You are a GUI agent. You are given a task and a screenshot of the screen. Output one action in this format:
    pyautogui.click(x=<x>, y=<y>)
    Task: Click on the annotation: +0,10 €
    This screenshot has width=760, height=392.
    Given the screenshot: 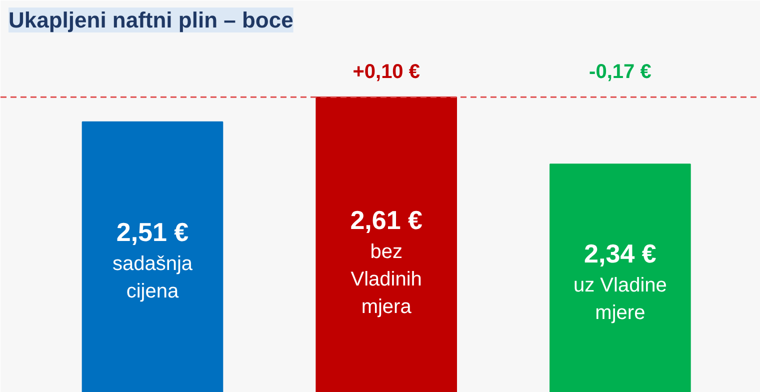 What is the action you would take?
    pyautogui.click(x=386, y=72)
    